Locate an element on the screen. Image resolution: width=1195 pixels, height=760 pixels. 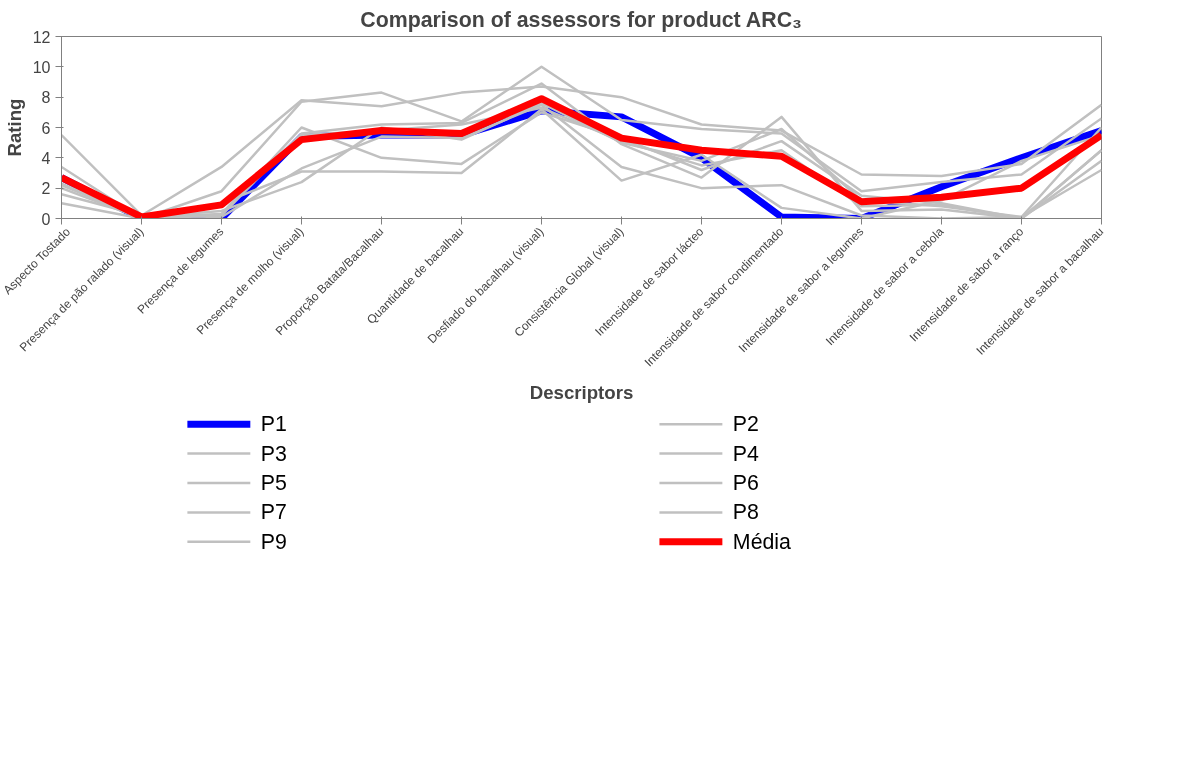
y-tick-label: 6 is located at coordinates (46, 128).